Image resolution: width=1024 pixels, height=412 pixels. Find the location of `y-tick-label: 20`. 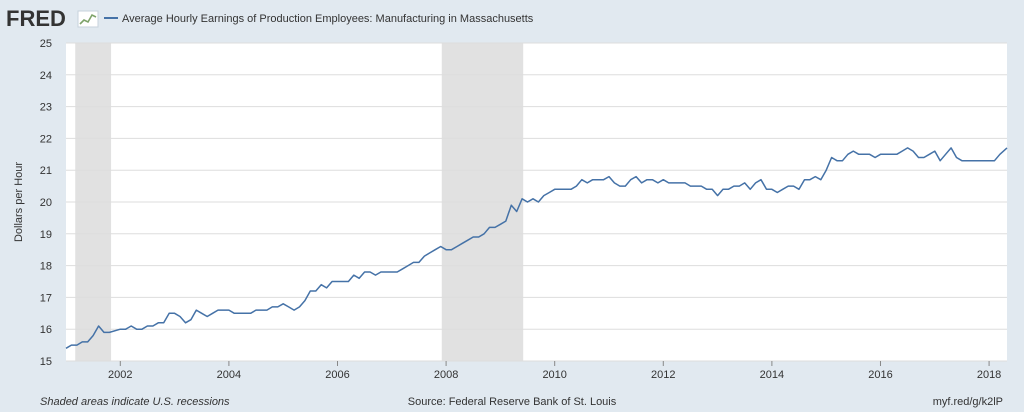

y-tick-label: 20 is located at coordinates (46, 203).